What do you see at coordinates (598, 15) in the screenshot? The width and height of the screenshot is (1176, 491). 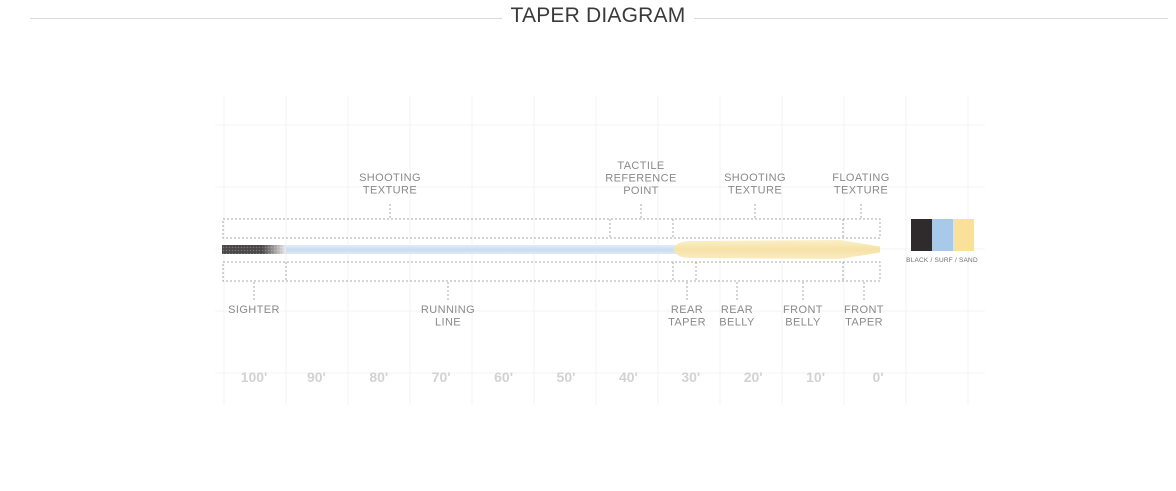 I see `page-title: TAPER DIAGRAM` at bounding box center [598, 15].